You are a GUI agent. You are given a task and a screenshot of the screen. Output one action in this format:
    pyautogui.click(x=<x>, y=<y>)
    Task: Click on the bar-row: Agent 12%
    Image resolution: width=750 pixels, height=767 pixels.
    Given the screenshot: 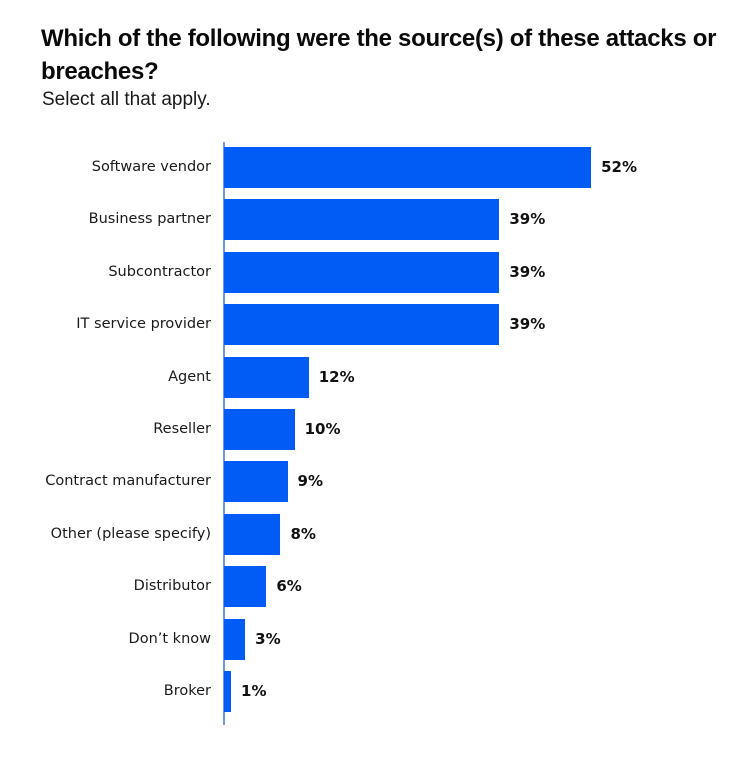 What is the action you would take?
    pyautogui.click(x=375, y=377)
    